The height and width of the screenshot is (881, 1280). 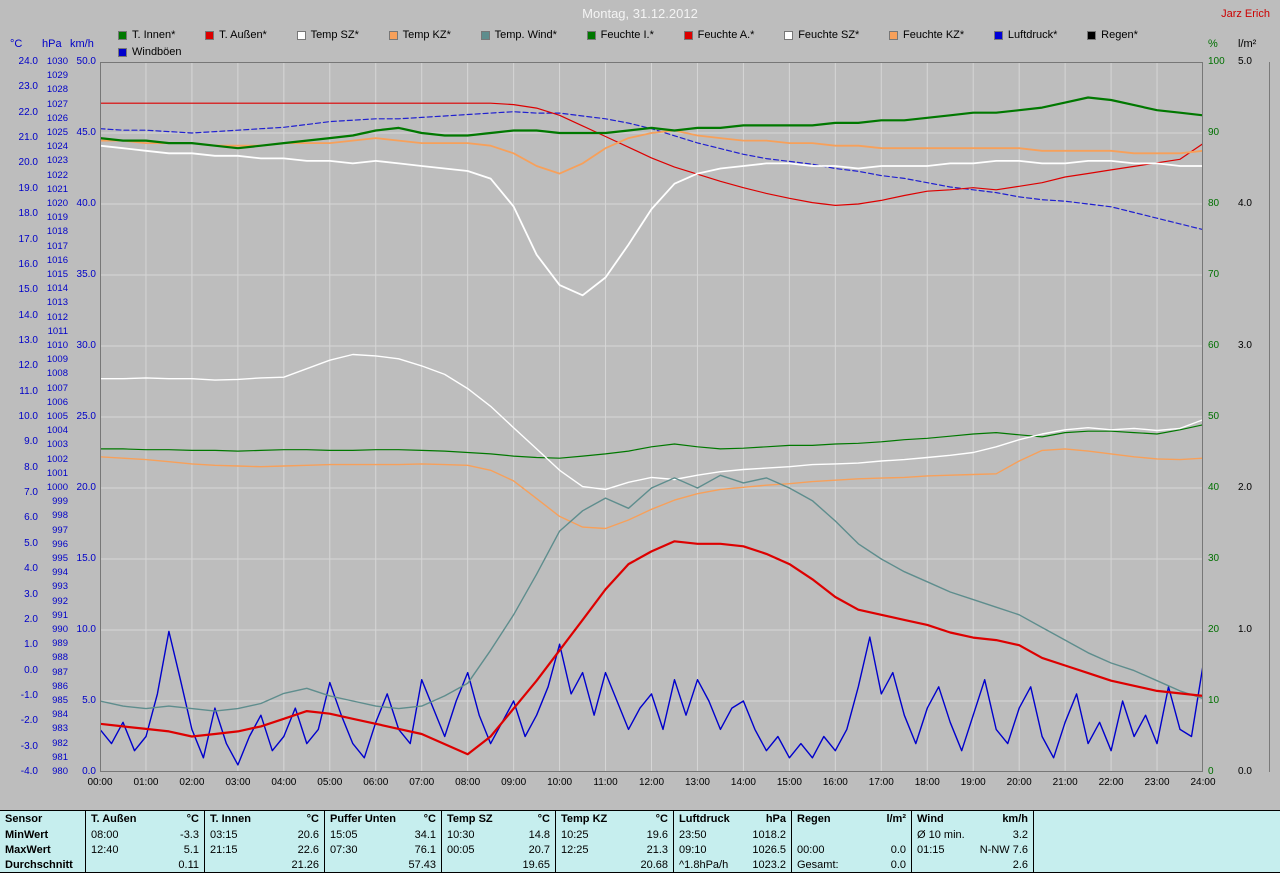 What do you see at coordinates (60, 558) in the screenshot?
I see `hpa-tick: 995` at bounding box center [60, 558].